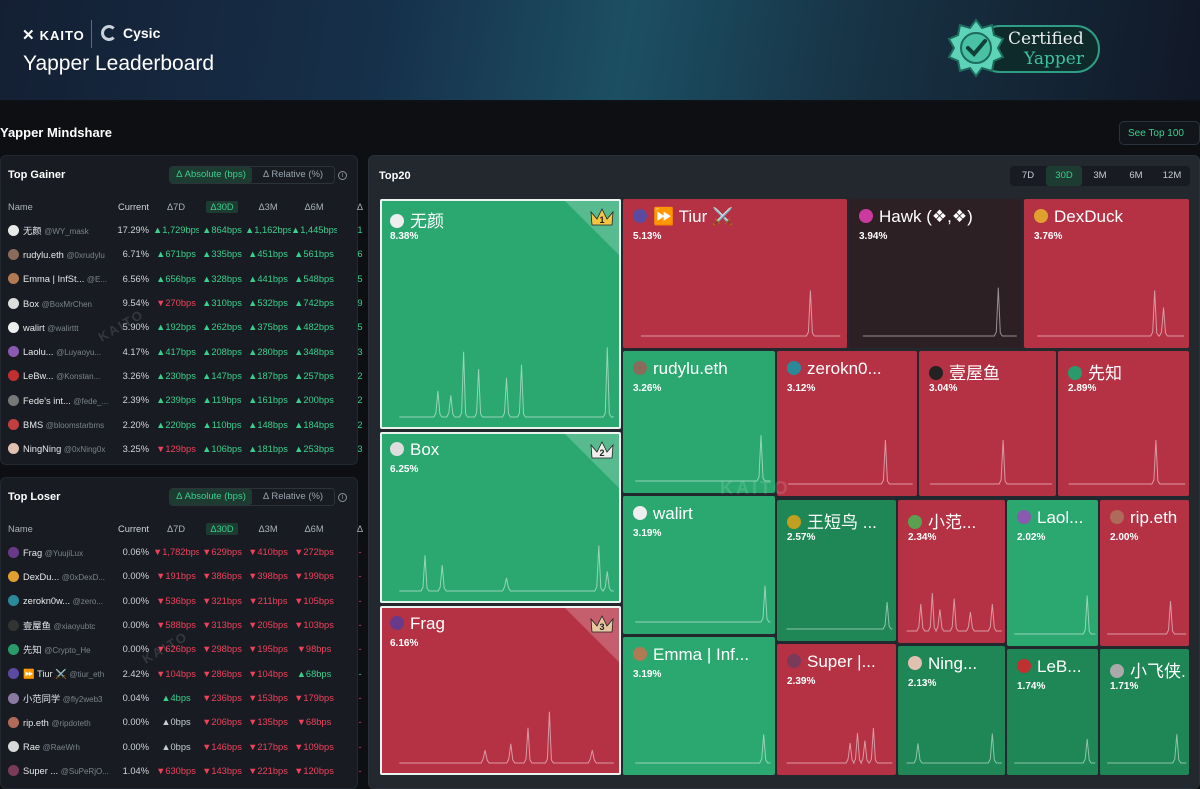  What do you see at coordinates (268, 230) in the screenshot?
I see `delta-cell: ▲1,162bps` at bounding box center [268, 230].